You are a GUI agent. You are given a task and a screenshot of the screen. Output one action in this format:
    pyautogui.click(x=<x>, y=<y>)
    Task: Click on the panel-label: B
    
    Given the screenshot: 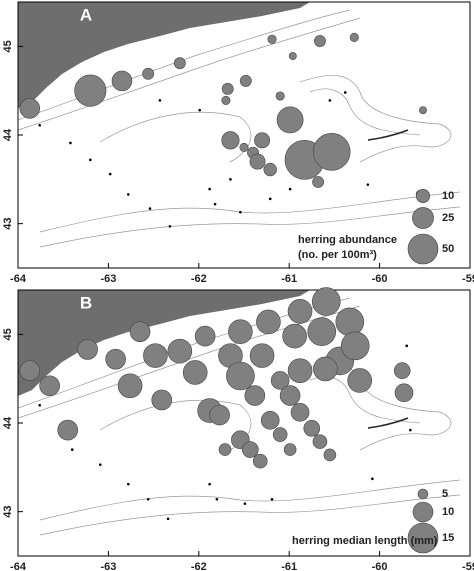 What is the action you would take?
    pyautogui.click(x=86, y=302)
    